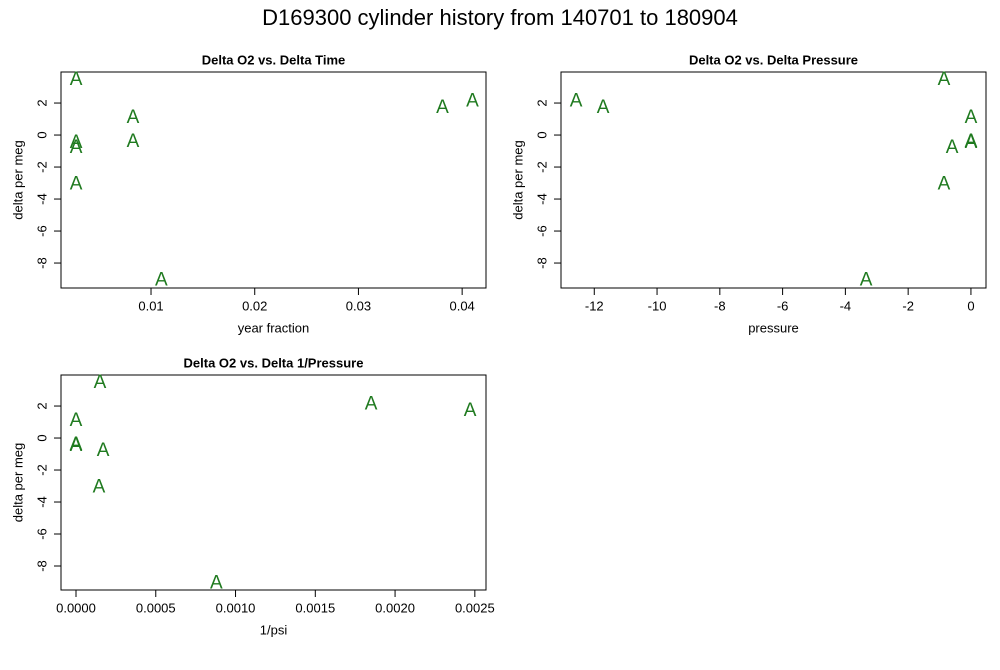 This screenshot has height=670, width=1000. I want to click on x-tick-label: 0.0015, so click(315, 607).